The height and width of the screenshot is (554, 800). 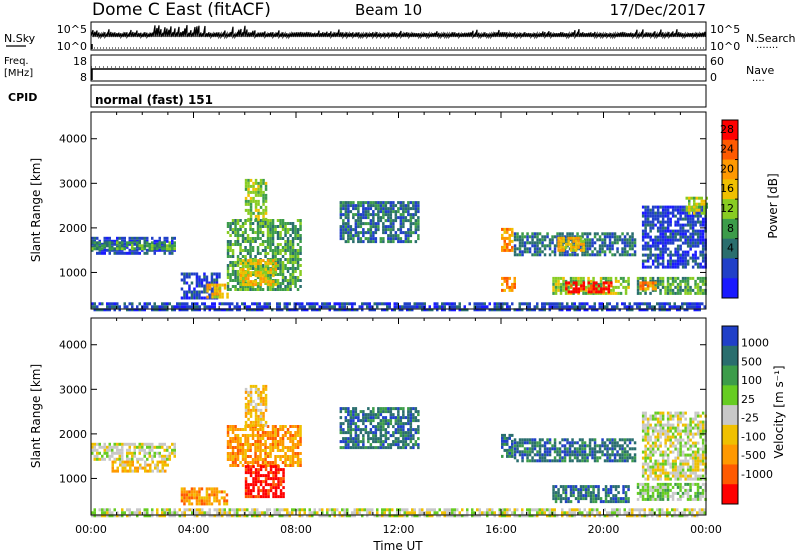 I want to click on colorbar-tick-label: 16, so click(x=727, y=188).